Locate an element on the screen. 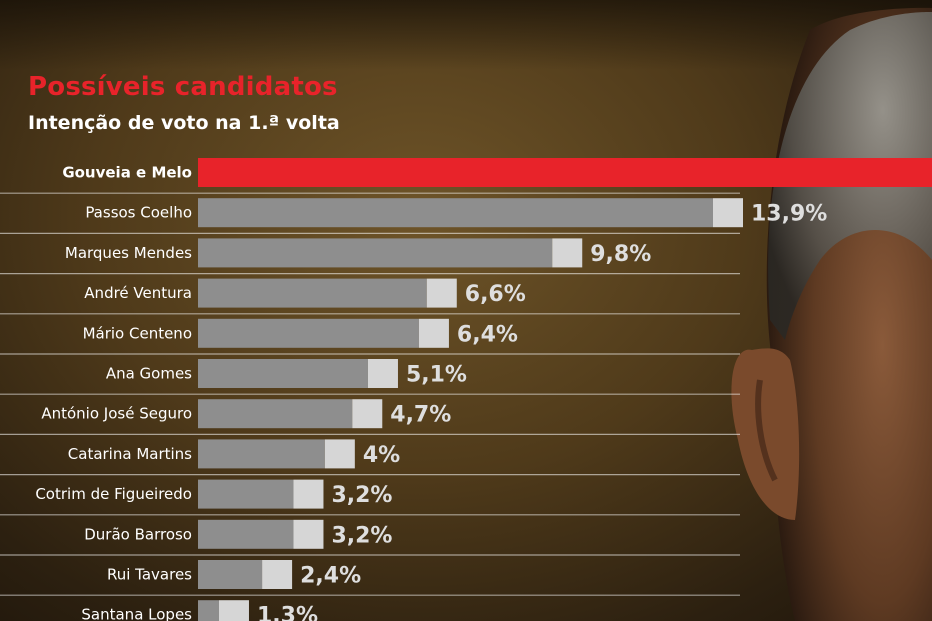  bar-santana-lopes is located at coordinates (208, 610).